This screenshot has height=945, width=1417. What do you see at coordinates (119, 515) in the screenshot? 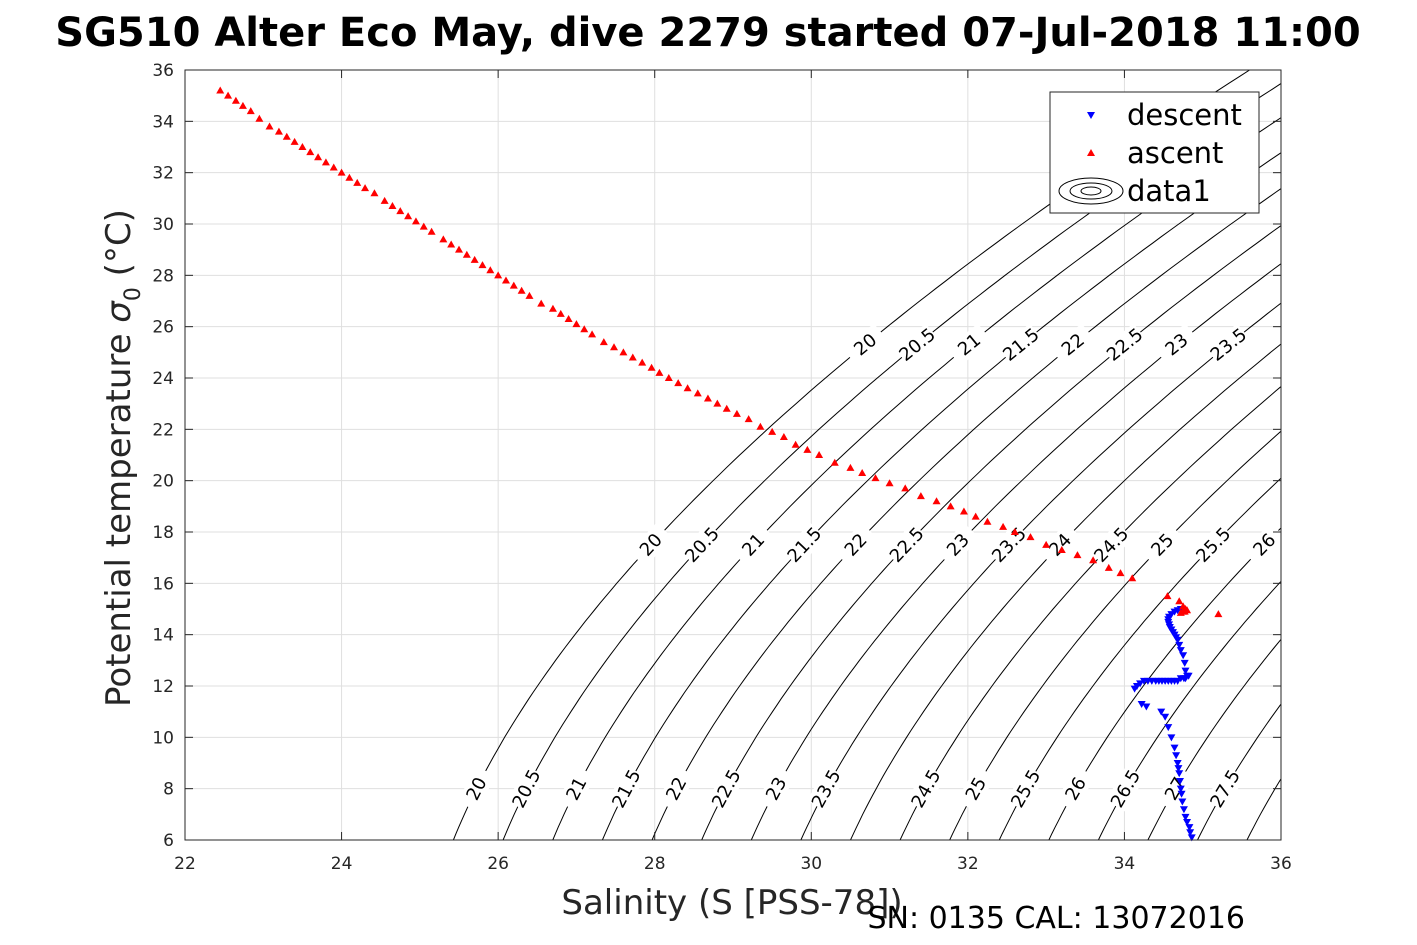
I see `y-axis-title-main: Potential temperature` at bounding box center [119, 515].